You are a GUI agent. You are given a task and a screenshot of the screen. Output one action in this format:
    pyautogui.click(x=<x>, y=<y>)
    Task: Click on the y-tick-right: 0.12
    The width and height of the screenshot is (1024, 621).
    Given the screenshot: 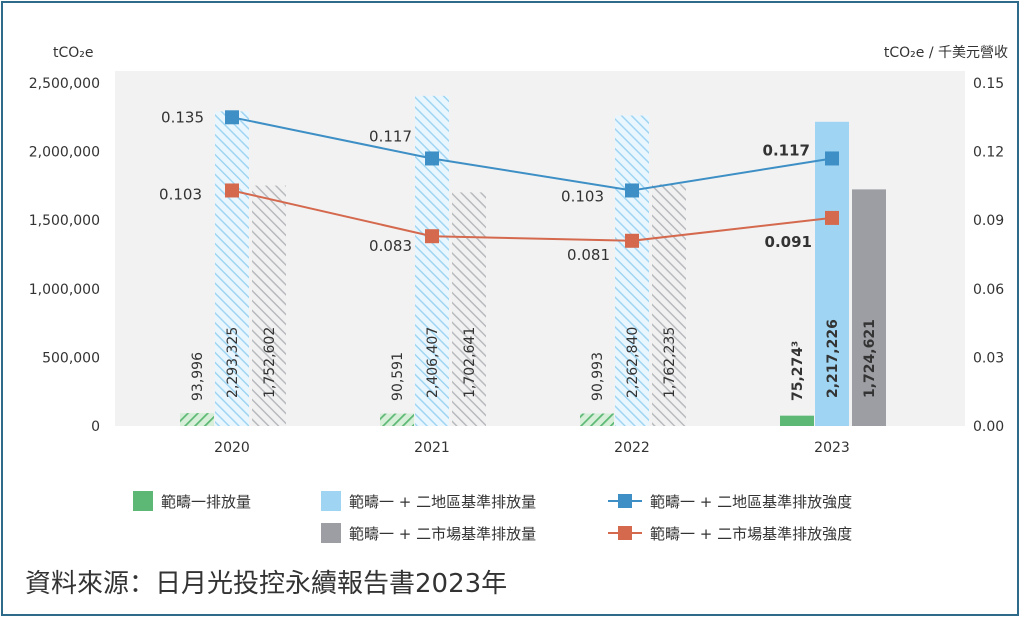 What is the action you would take?
    pyautogui.click(x=988, y=153)
    